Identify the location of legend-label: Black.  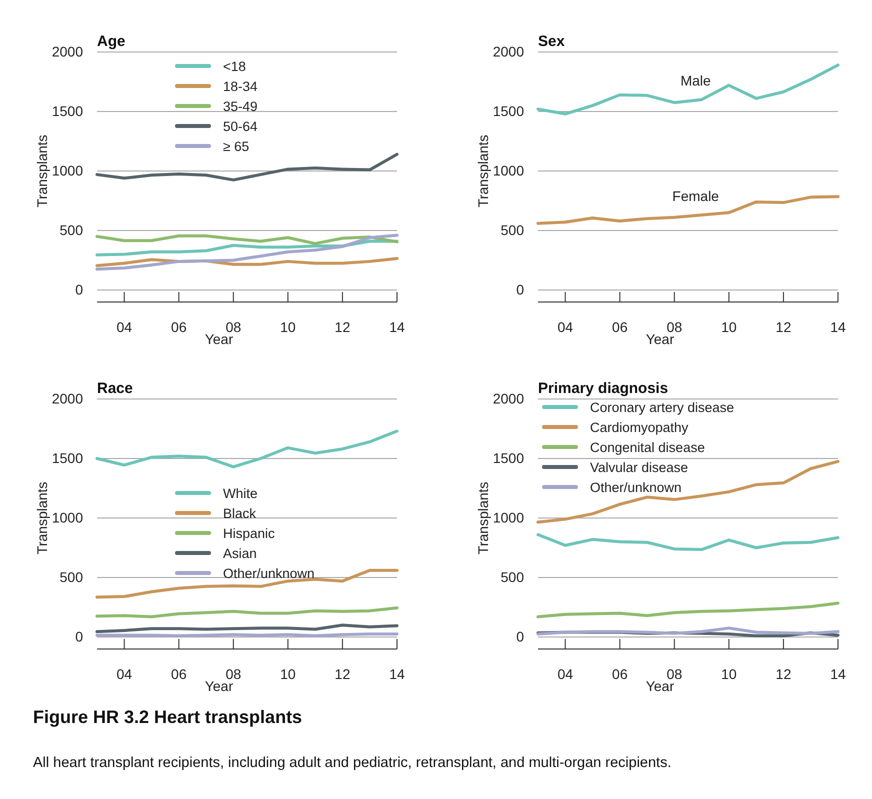
(239, 513).